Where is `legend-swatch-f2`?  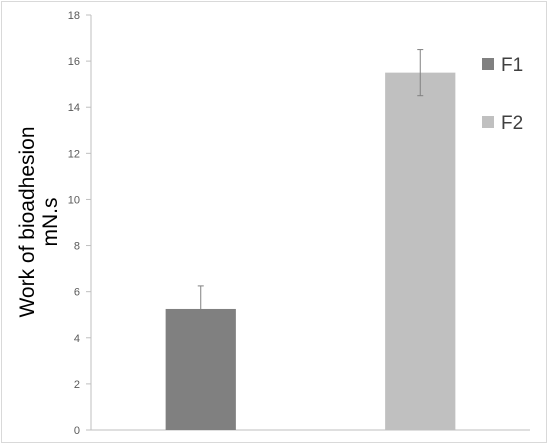 legend-swatch-f2 is located at coordinates (488, 122).